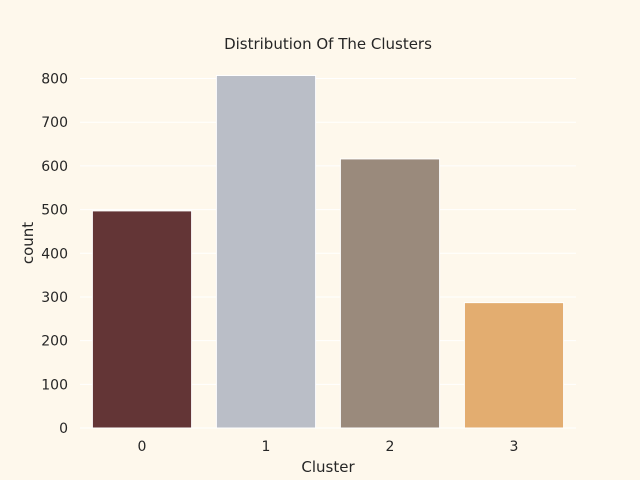  I want to click on x-axis-label: Cluster, so click(328, 467).